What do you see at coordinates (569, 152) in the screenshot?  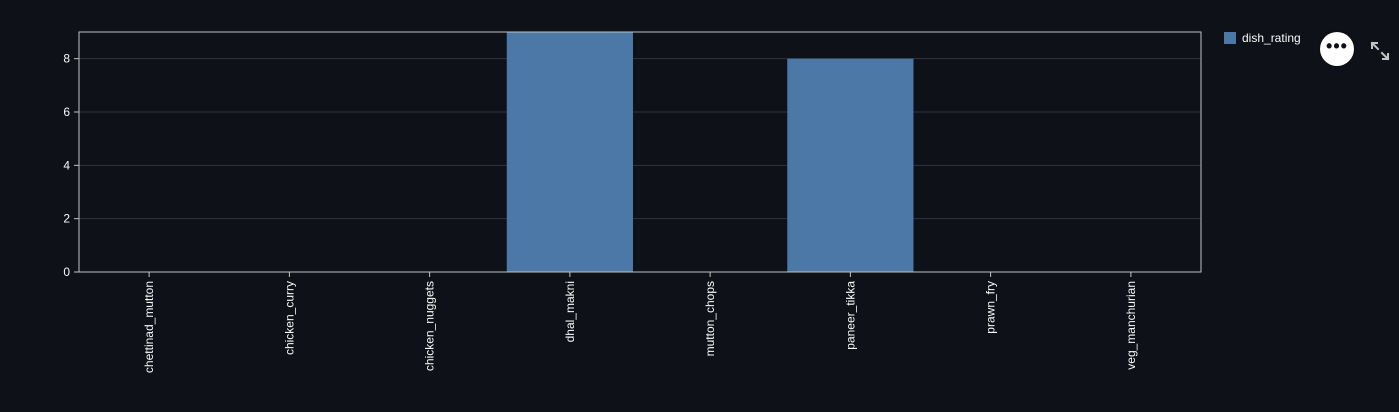 I see `bar-dhal_makni` at bounding box center [569, 152].